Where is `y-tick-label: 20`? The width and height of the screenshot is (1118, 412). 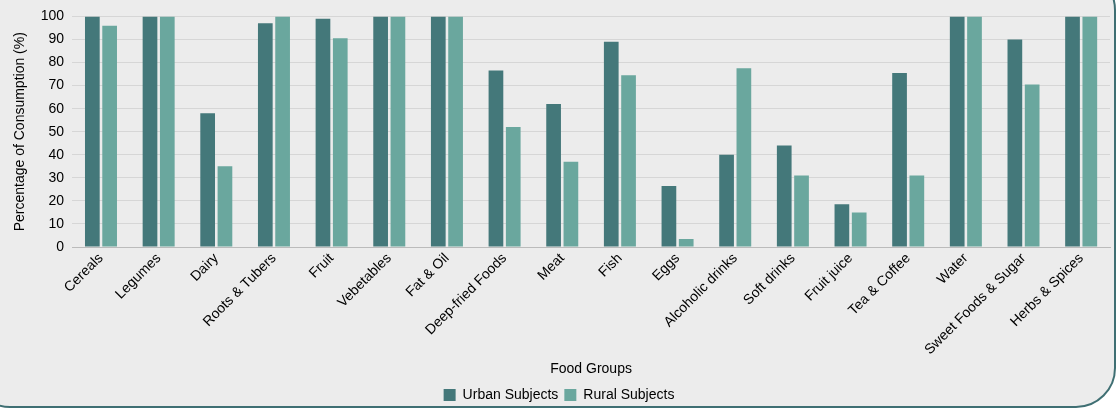
y-tick-label: 20 is located at coordinates (56, 199).